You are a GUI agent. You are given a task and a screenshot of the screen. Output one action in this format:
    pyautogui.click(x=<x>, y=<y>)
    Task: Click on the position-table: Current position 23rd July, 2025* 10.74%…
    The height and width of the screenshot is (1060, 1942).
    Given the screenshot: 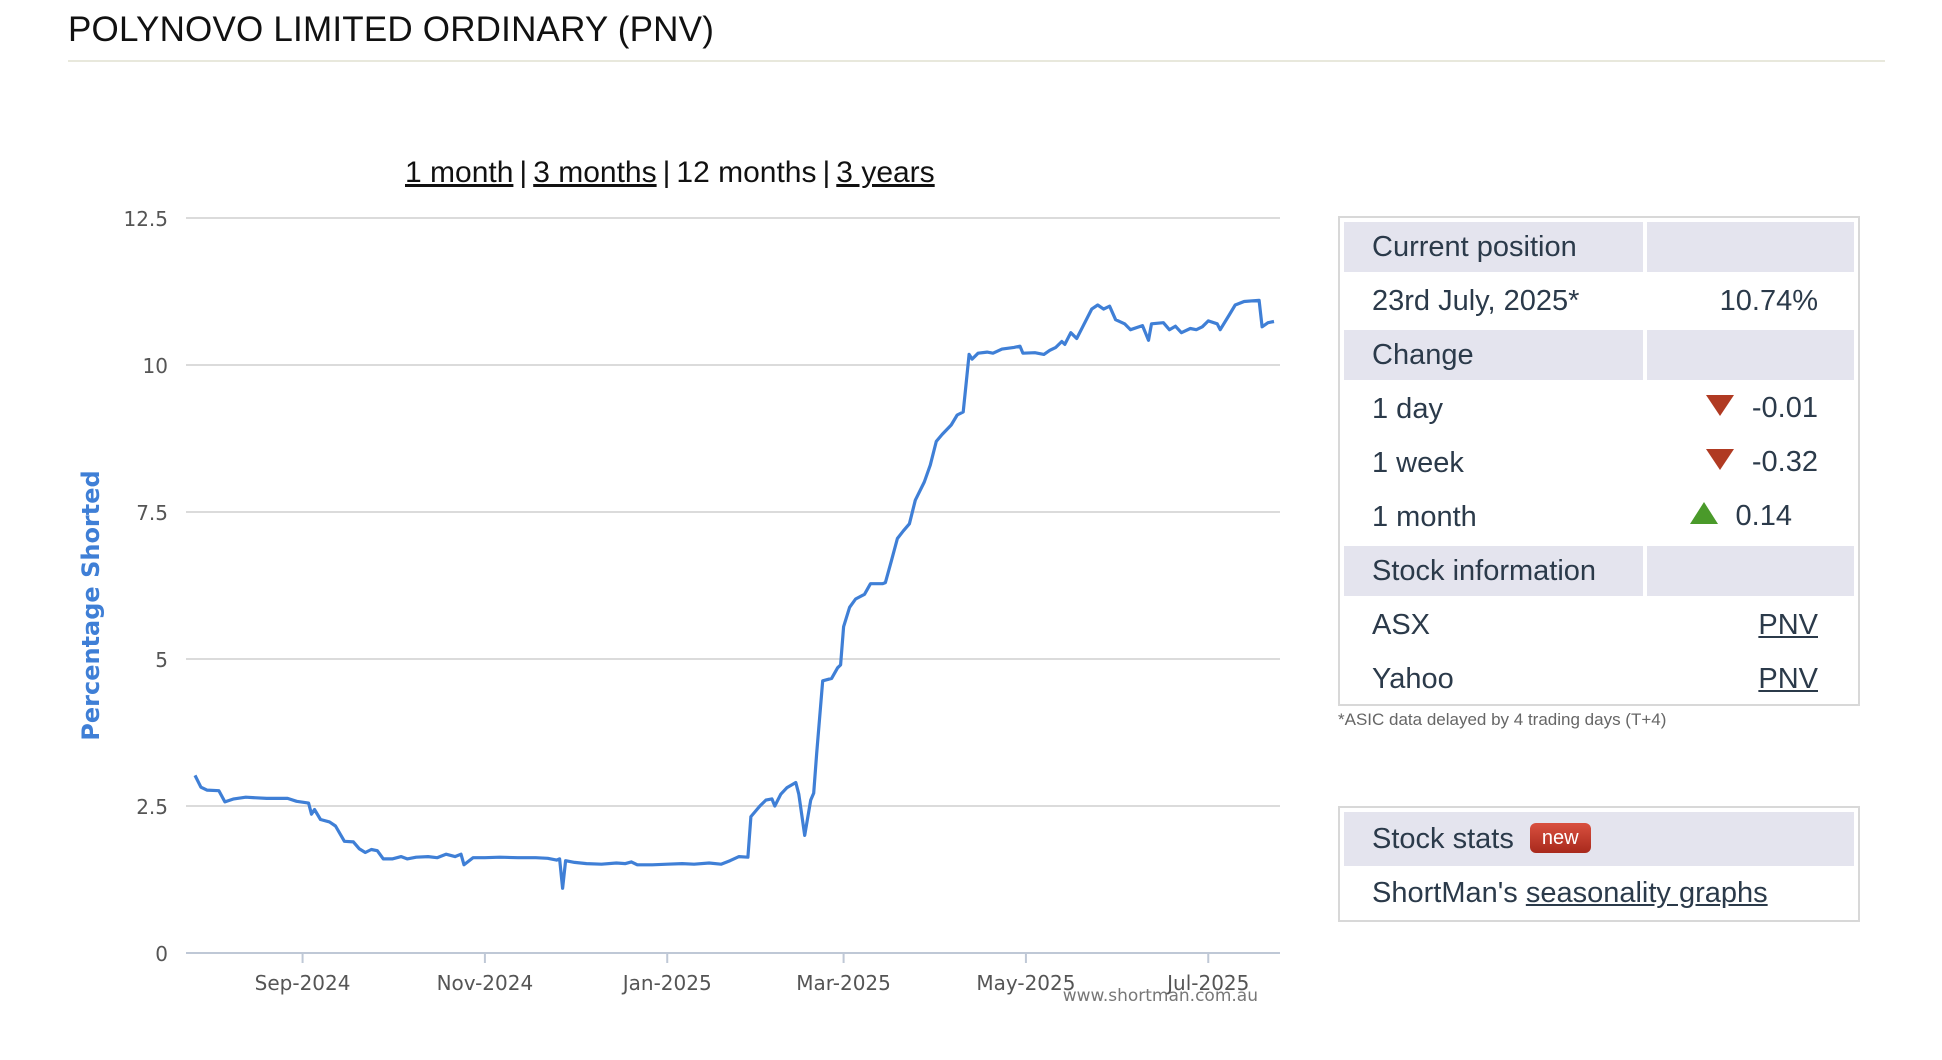 What is the action you would take?
    pyautogui.click(x=1599, y=463)
    